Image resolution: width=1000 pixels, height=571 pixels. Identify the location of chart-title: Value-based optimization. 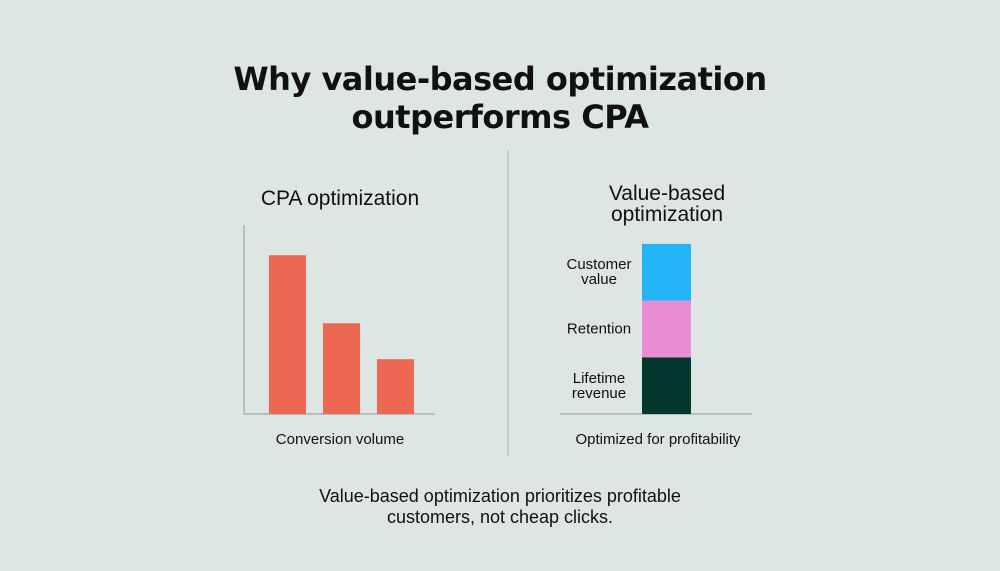
(667, 204).